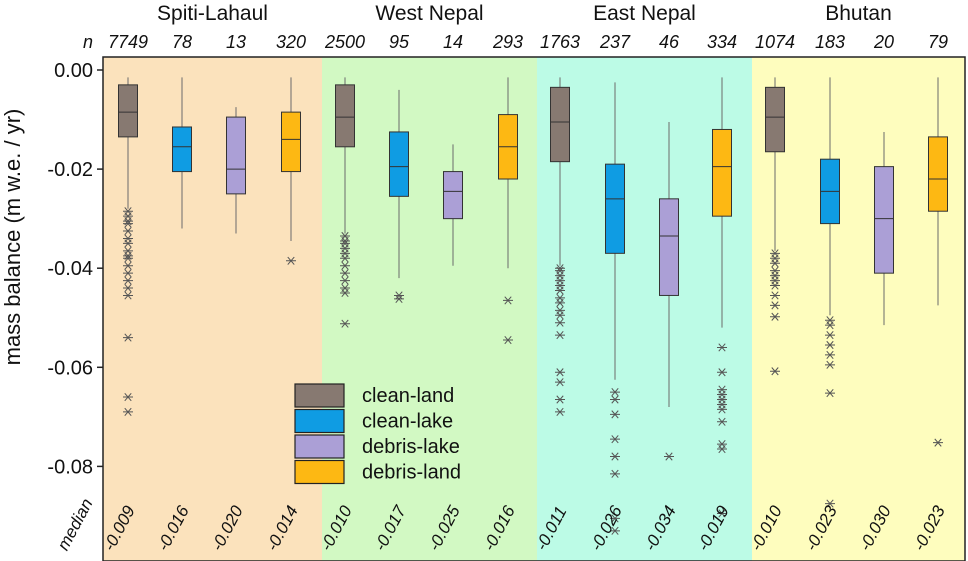 Image resolution: width=968 pixels, height=561 pixels. Describe the element at coordinates (938, 174) in the screenshot. I see `box-3-3-iqr` at that location.